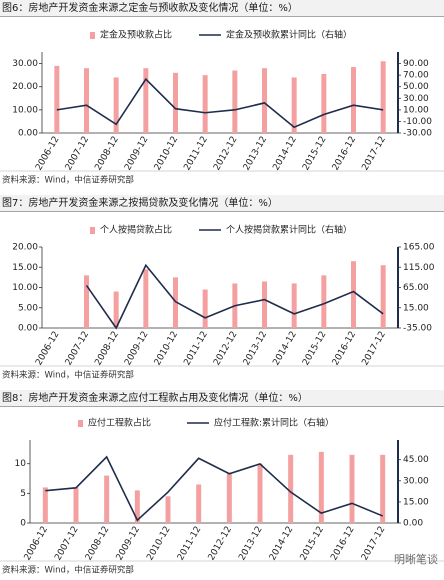 The image size is (444, 580). I want to click on figure-caption: 图8：房地产开发资金来源之应付工程款占用及变化情况（单位：%）, so click(155, 397).